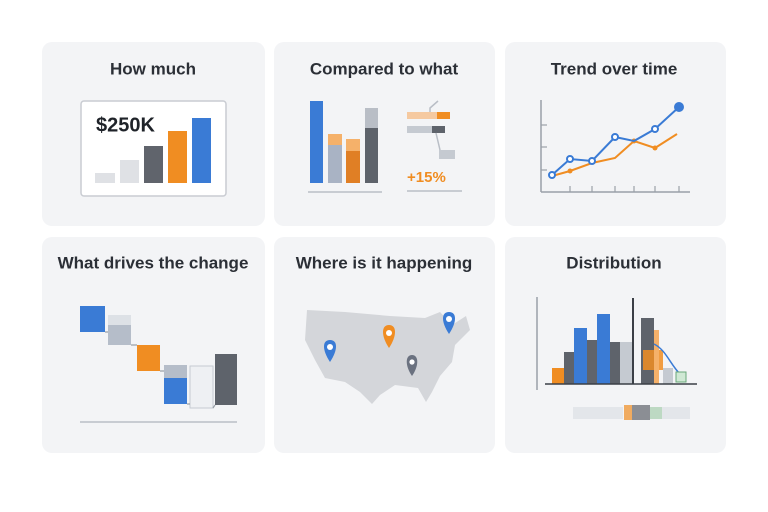  What do you see at coordinates (426, 177) in the screenshot?
I see `change-label: +15%` at bounding box center [426, 177].